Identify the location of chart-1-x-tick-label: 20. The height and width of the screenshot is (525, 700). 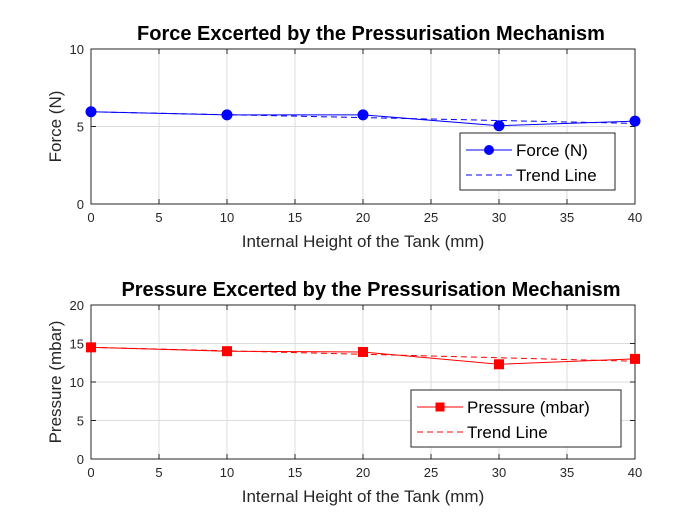
(363, 217).